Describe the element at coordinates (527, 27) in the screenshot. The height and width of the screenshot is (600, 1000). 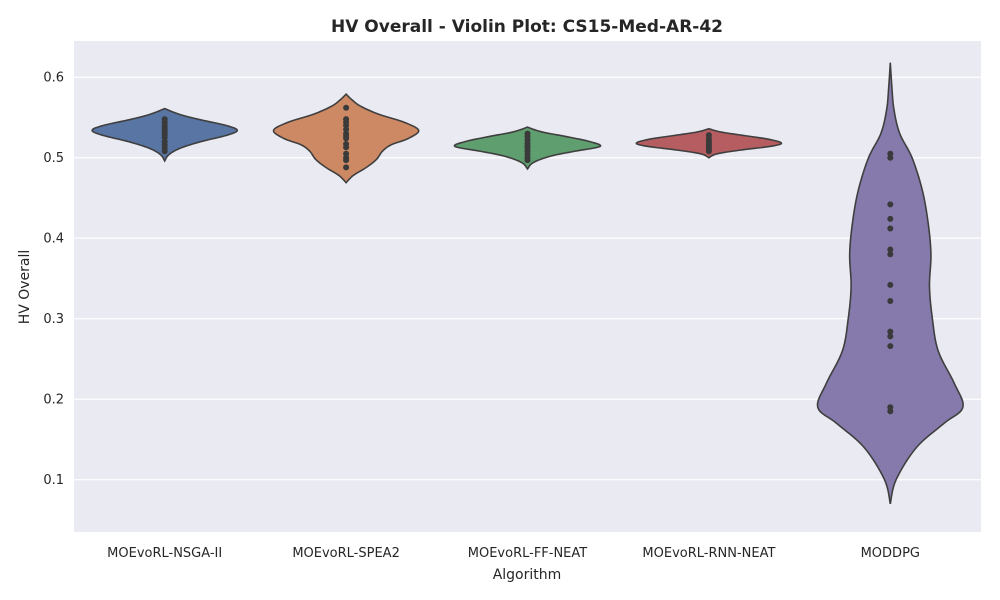
I see `chart-title: HV Overall - Violin Plot: CS15-Med-AR-42` at that location.